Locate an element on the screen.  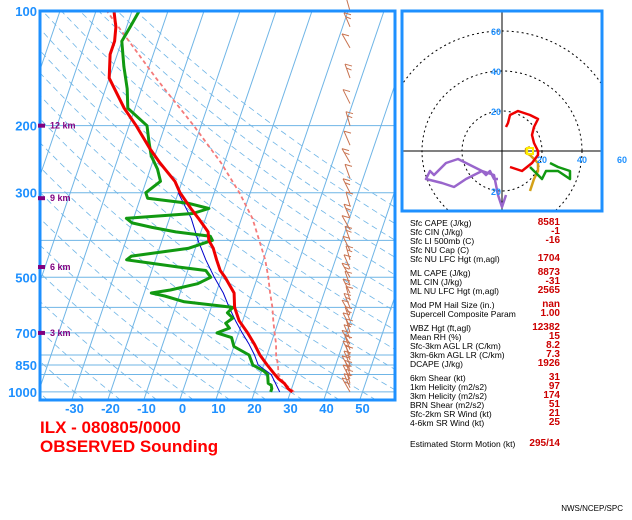
height-marker-label: 3 km is located at coordinates (60, 333).